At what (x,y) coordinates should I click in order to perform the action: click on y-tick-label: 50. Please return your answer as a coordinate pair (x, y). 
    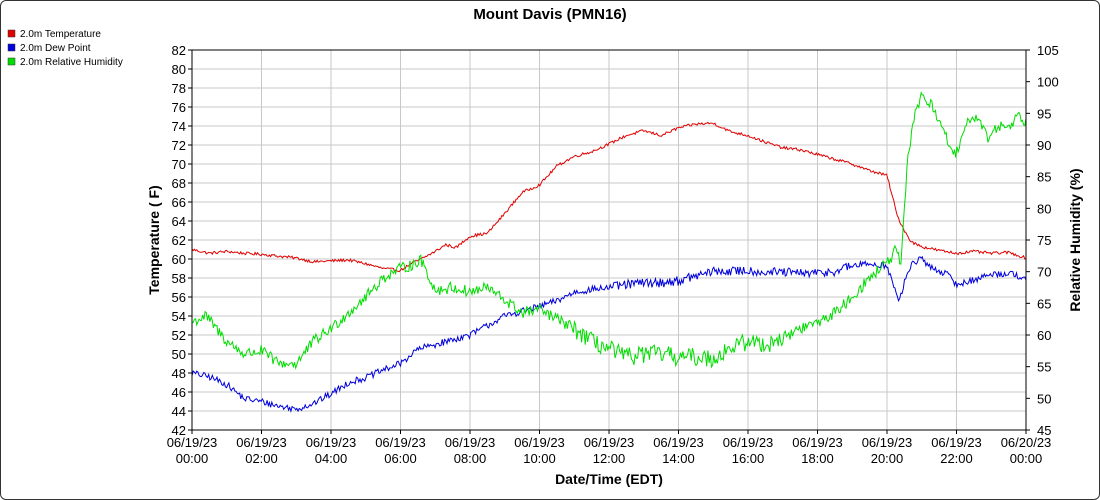
    Looking at the image, I should click on (179, 354).